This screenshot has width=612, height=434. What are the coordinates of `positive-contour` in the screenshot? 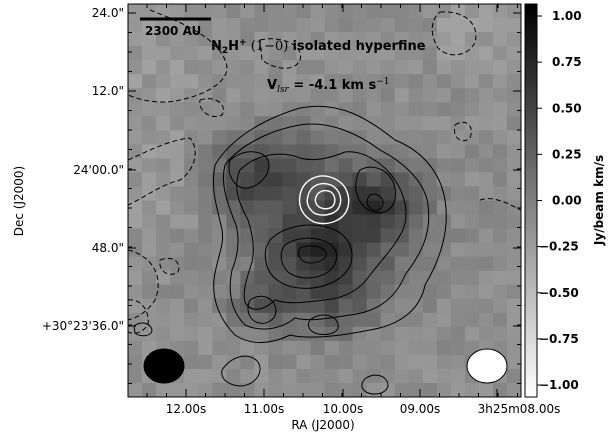 It's located at (375, 202).